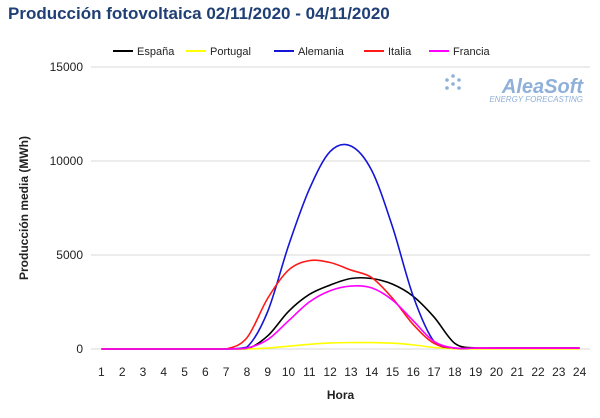 This screenshot has width=600, height=418. What do you see at coordinates (351, 372) in the screenshot?
I see `x-tick-label: 13` at bounding box center [351, 372].